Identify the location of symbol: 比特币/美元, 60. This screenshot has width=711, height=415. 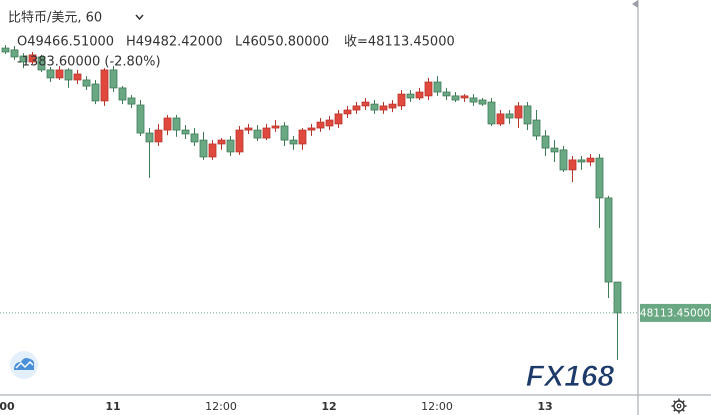
(55, 18).